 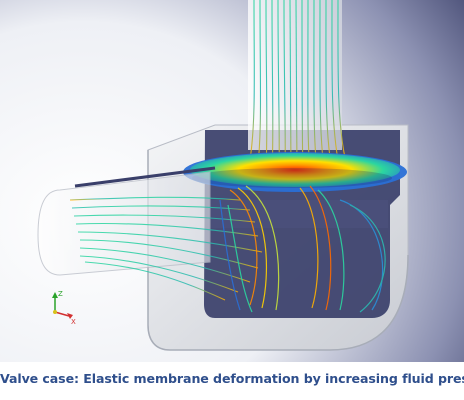 I want to click on axes-triad: Z X, so click(x=64, y=308).